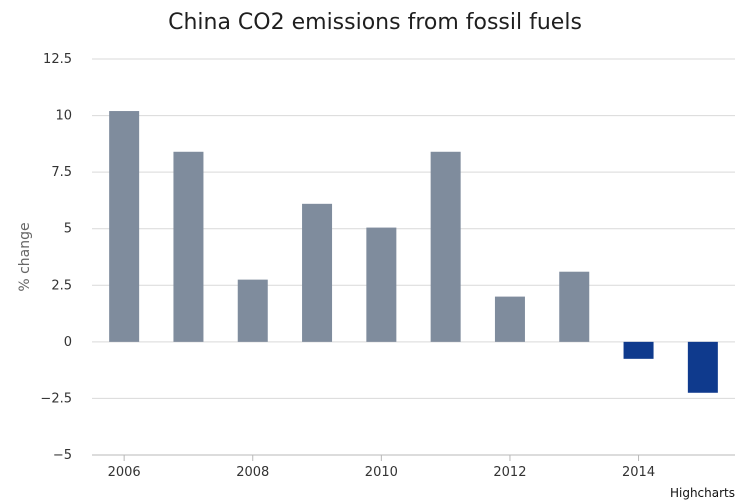 The height and width of the screenshot is (500, 750). What do you see at coordinates (445, 246) in the screenshot?
I see `bar-2011` at bounding box center [445, 246].